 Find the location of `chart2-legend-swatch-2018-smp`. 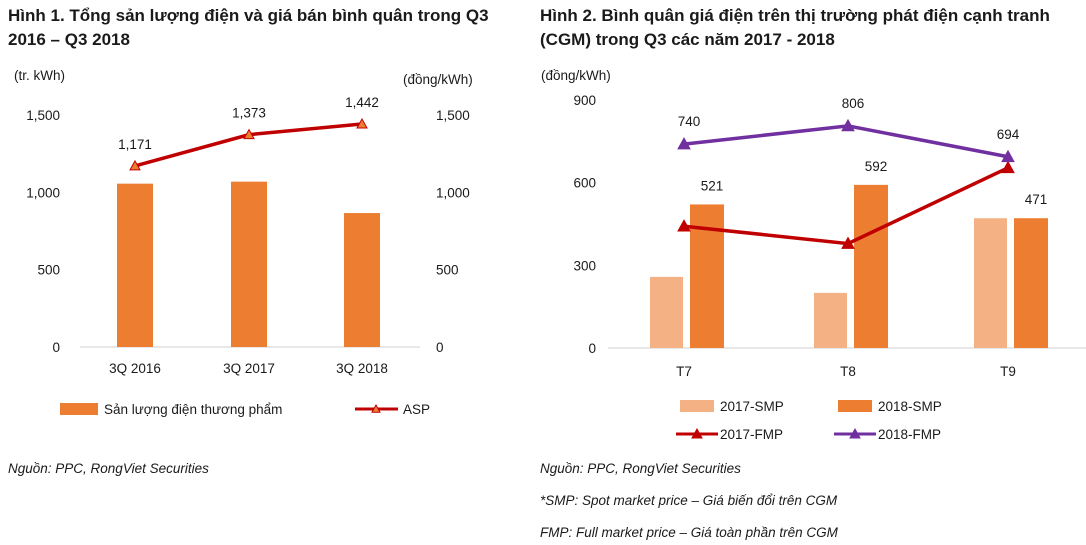

chart2-legend-swatch-2018-smp is located at coordinates (855, 406).